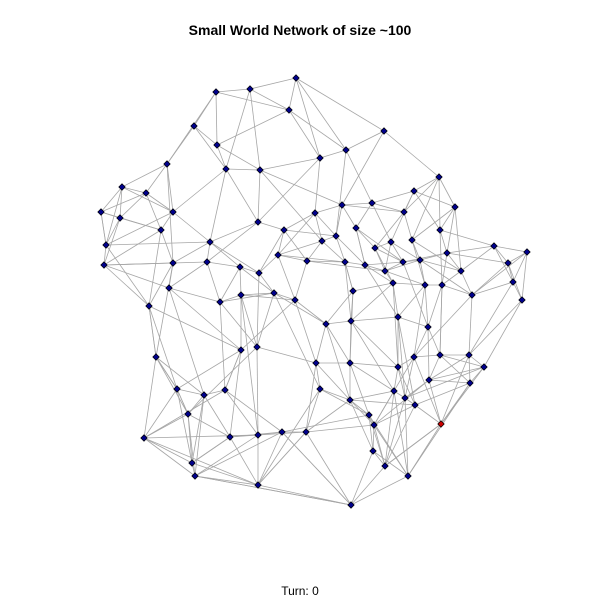 The image size is (600, 600). Describe the element at coordinates (300, 591) in the screenshot. I see `turn-label: Turn: 0` at that location.